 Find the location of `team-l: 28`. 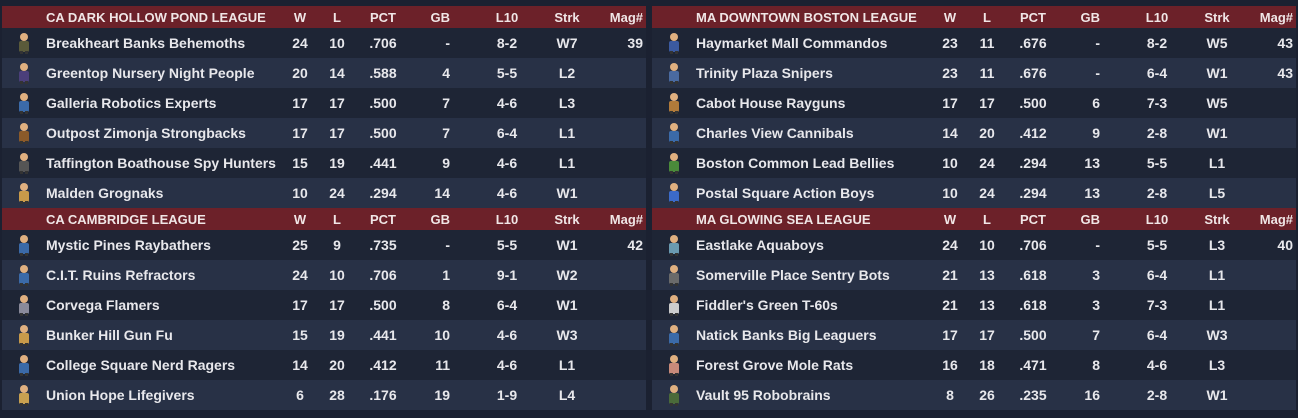

team-l: 28 is located at coordinates (337, 395).